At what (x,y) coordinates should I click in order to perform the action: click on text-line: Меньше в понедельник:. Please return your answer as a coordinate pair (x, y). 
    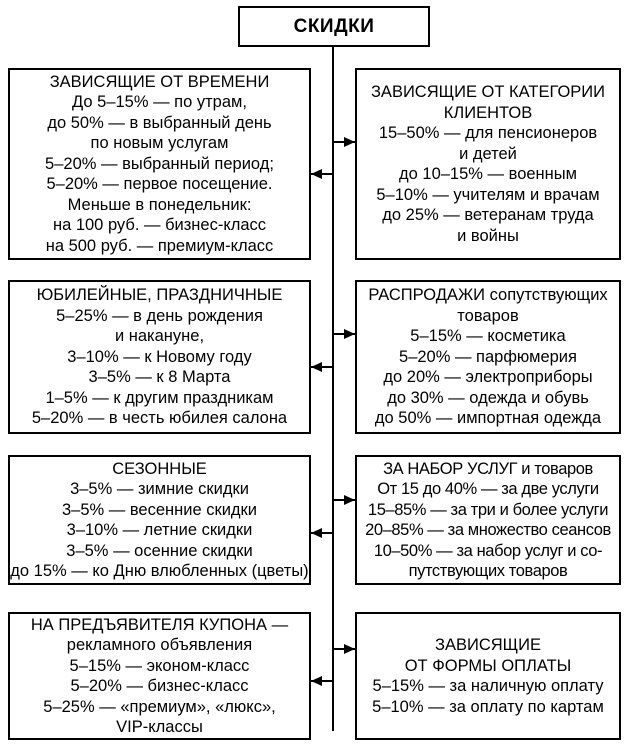
    Looking at the image, I should click on (159, 204).